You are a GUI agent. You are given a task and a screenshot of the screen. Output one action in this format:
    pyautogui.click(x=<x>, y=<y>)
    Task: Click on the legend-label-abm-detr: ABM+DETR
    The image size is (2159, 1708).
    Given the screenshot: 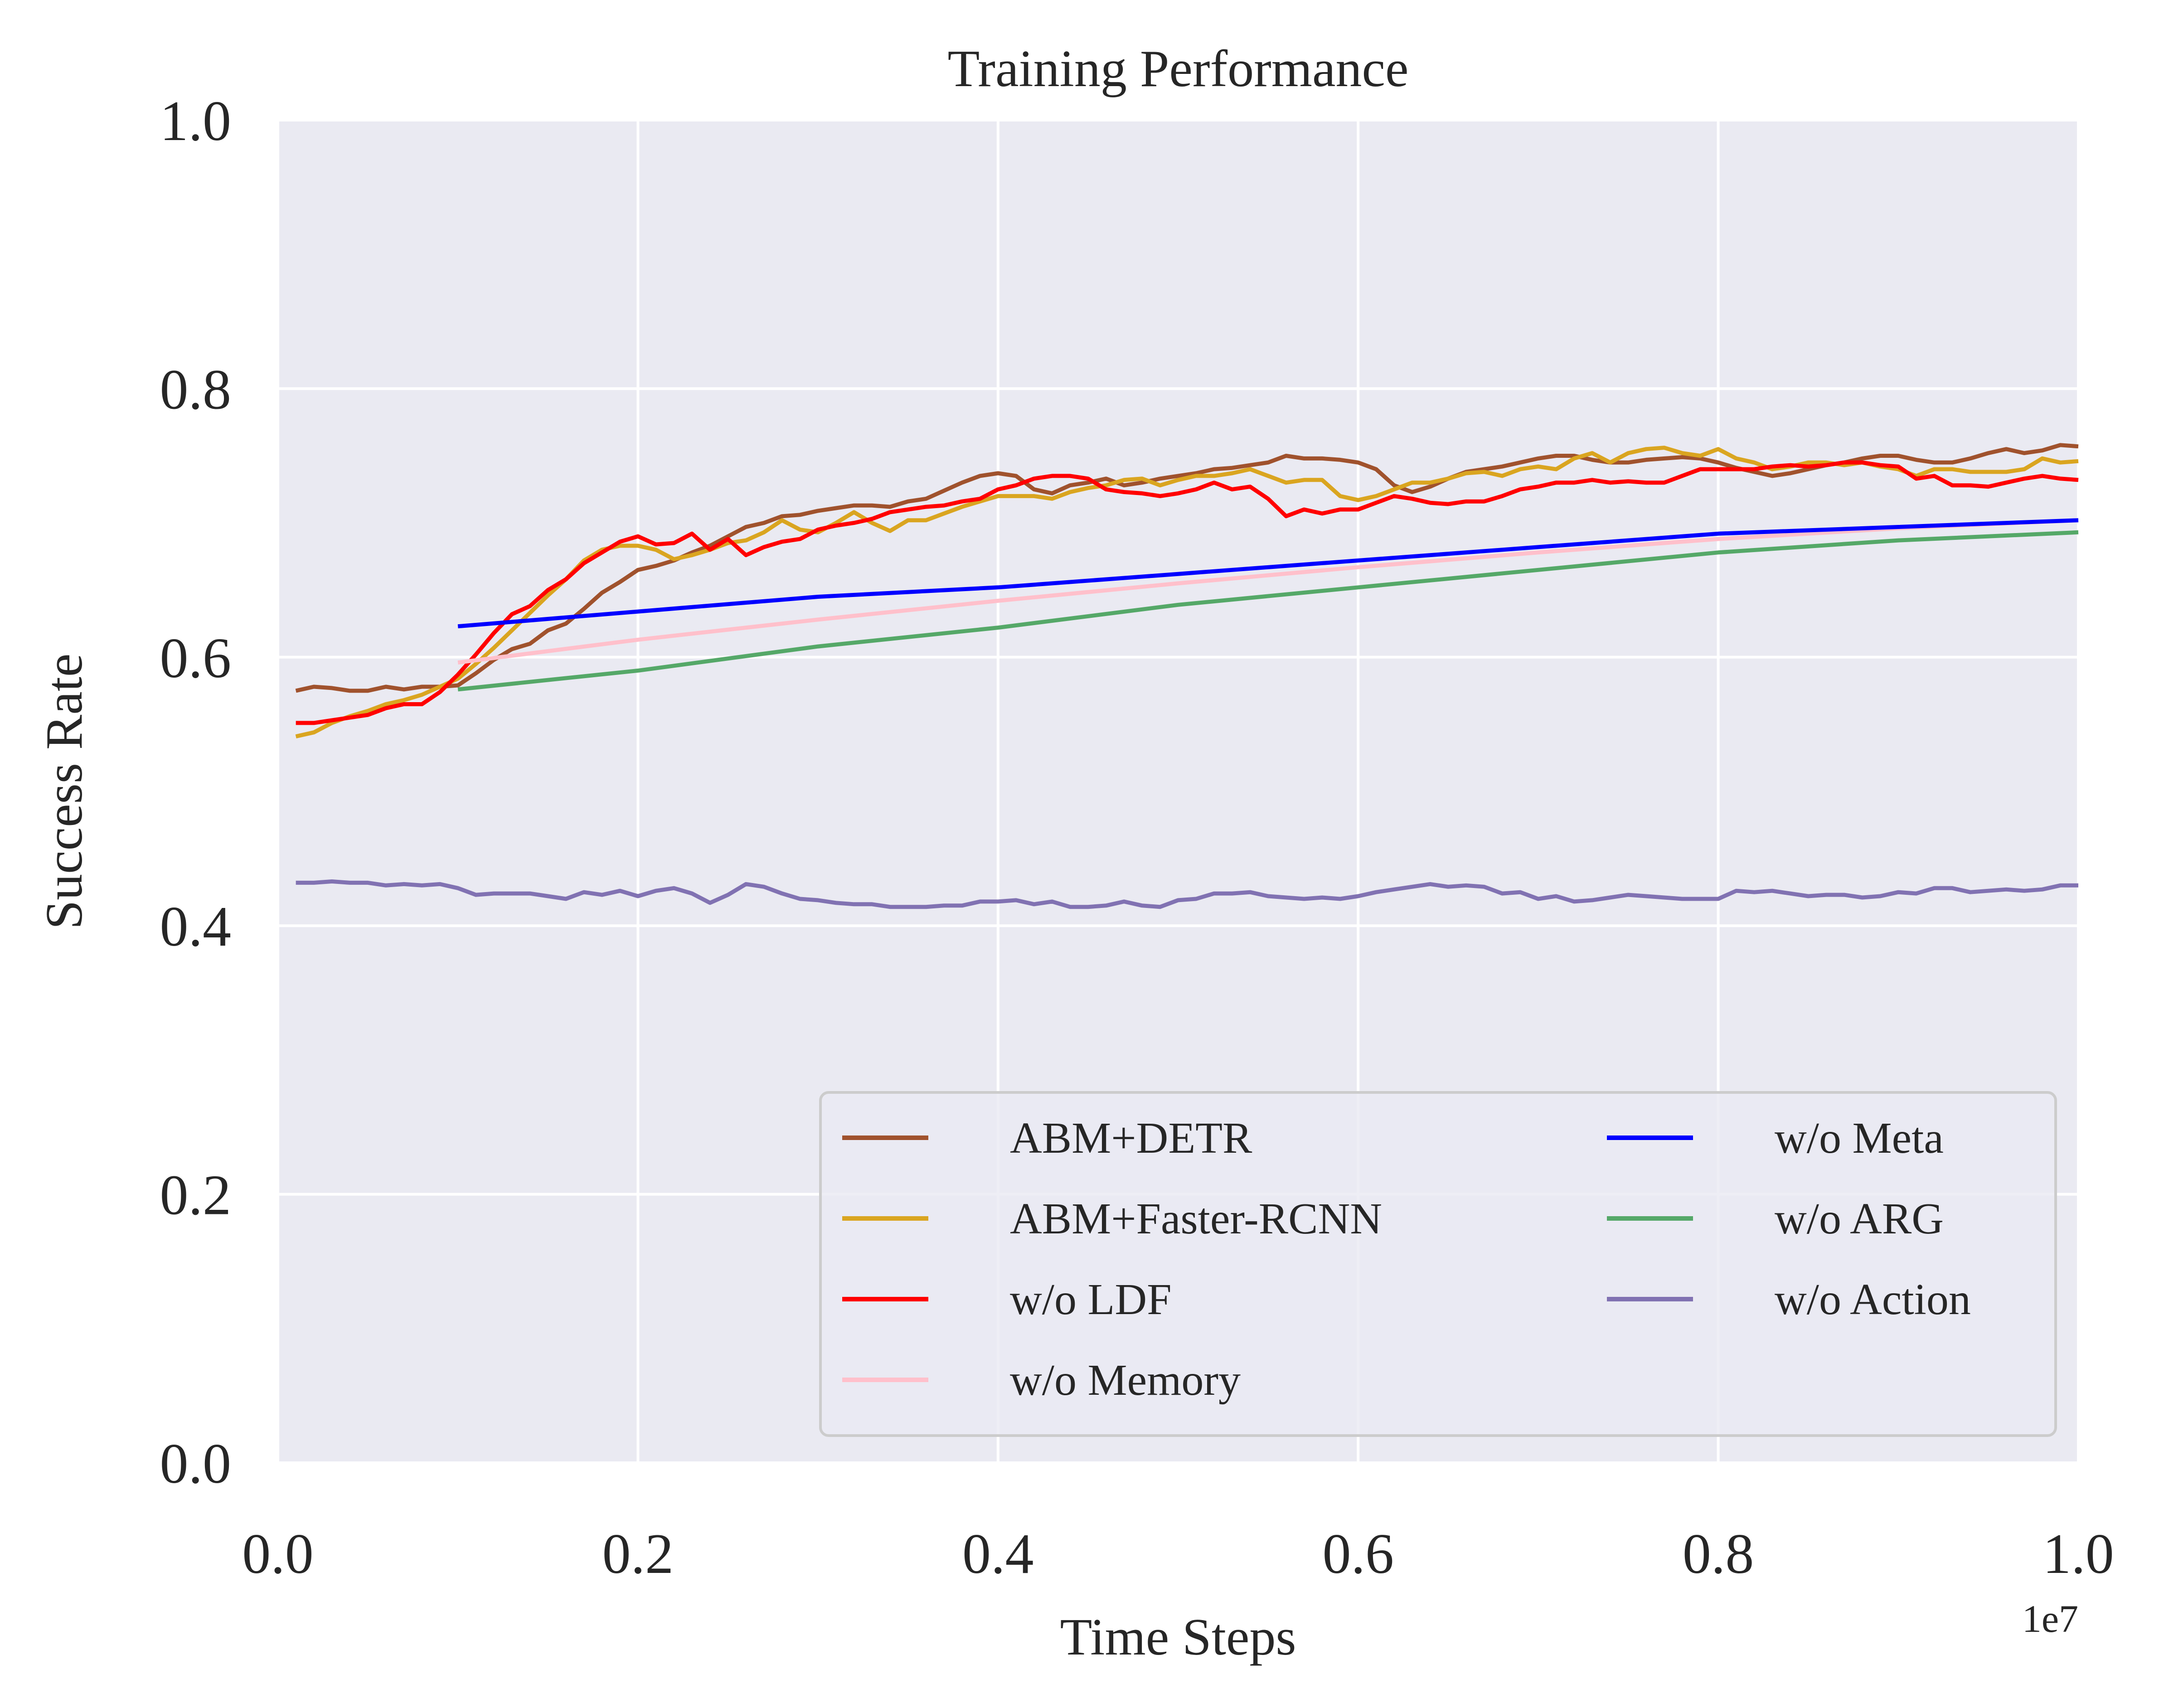 What is the action you would take?
    pyautogui.click(x=1131, y=1138)
    